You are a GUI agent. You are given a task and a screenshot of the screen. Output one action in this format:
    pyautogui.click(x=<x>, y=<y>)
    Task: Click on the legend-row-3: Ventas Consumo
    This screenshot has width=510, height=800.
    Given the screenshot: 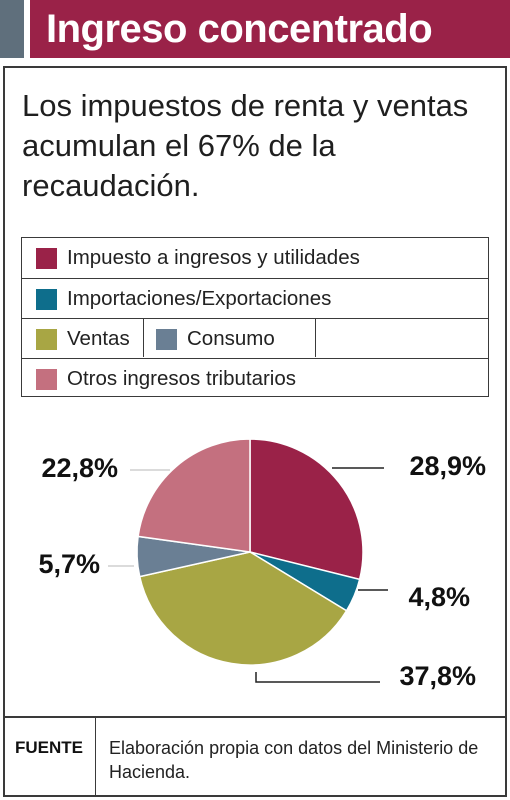 What is the action you would take?
    pyautogui.click(x=255, y=338)
    